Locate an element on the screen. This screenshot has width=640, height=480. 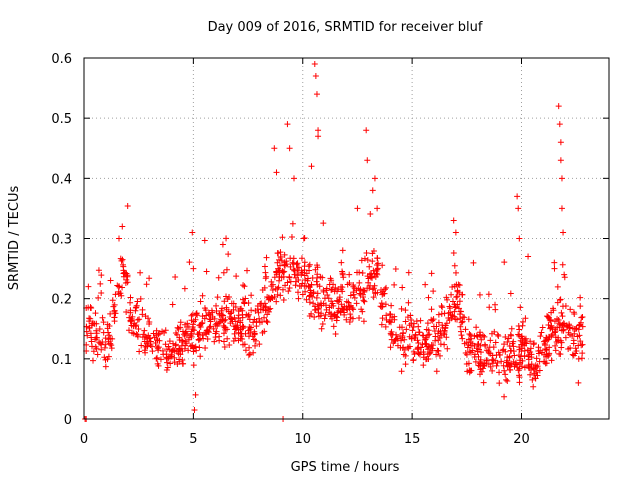
x-tick-label: 0 is located at coordinates (84, 439).